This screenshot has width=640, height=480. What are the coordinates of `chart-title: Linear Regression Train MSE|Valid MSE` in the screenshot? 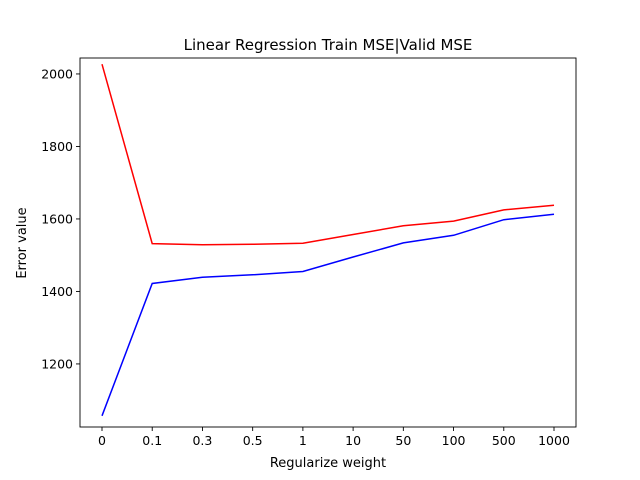 It's located at (328, 45).